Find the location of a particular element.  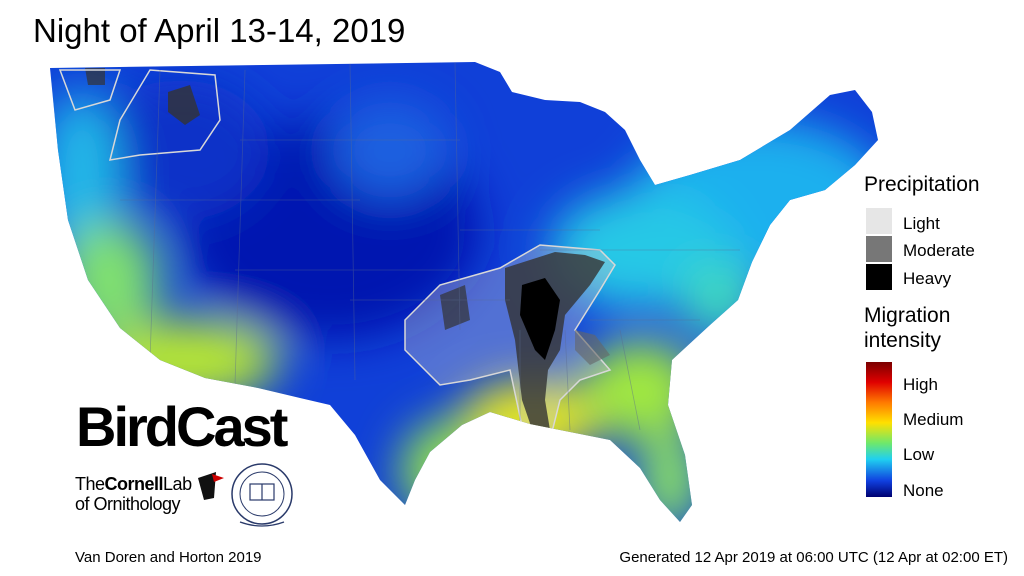

legend-label: Low is located at coordinates (919, 454).